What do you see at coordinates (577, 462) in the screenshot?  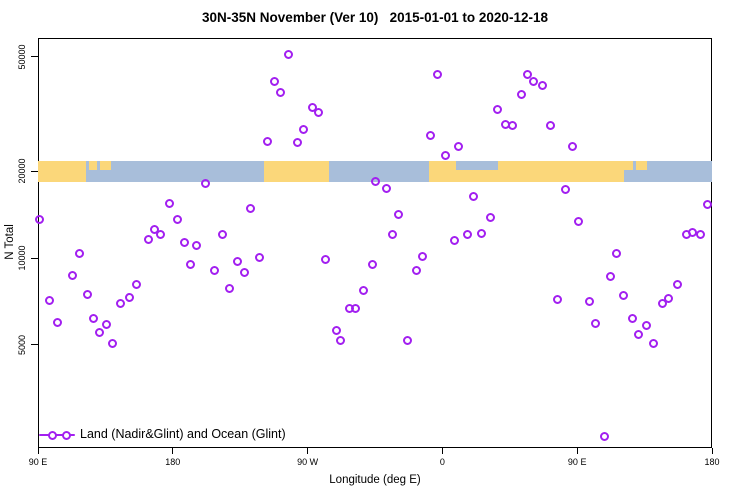 I see `x-tick-label: 90 E` at bounding box center [577, 462].